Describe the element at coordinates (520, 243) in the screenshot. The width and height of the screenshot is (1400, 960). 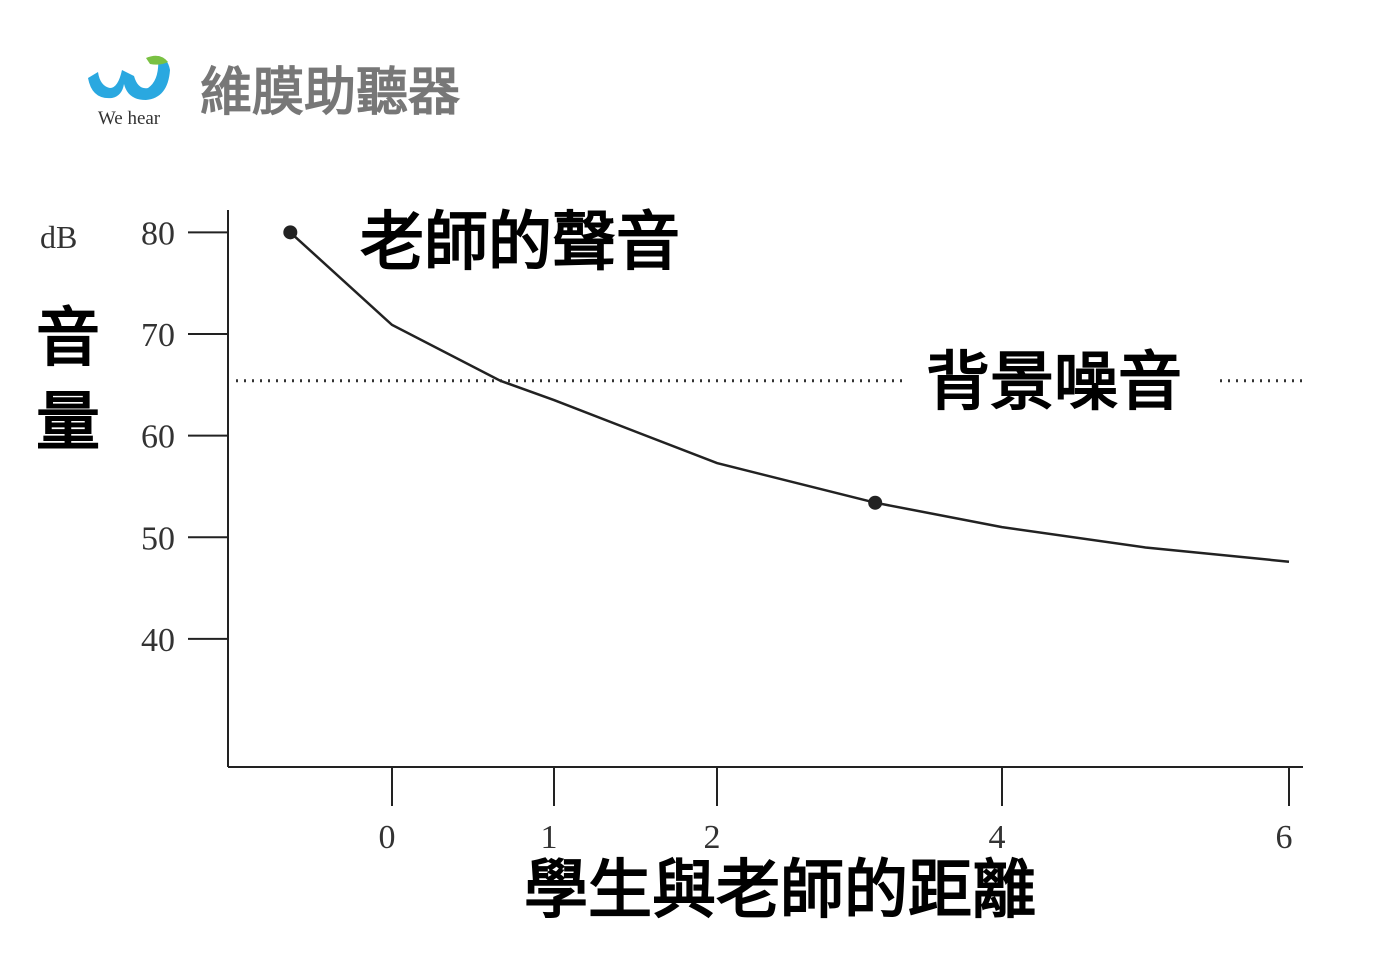
I see `annotation: 老師的聲音` at that location.